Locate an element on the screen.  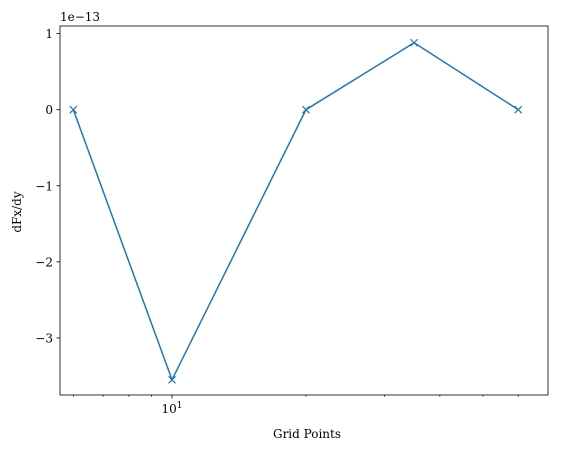
x-tick-label-0: 101 is located at coordinates (172, 408).